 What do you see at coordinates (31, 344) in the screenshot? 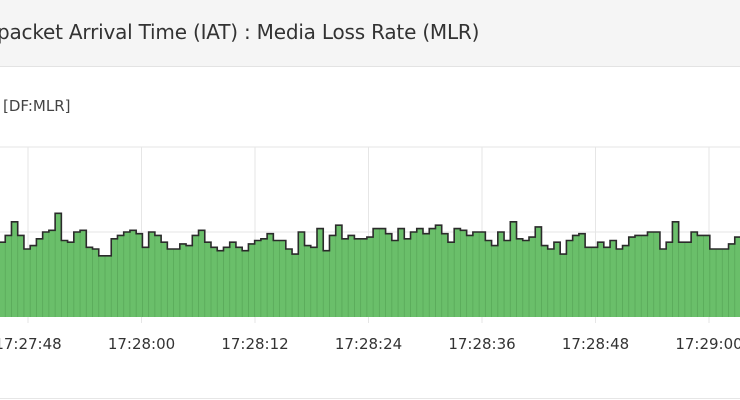
I see `x-tick-label: 17:27:48` at bounding box center [31, 344].